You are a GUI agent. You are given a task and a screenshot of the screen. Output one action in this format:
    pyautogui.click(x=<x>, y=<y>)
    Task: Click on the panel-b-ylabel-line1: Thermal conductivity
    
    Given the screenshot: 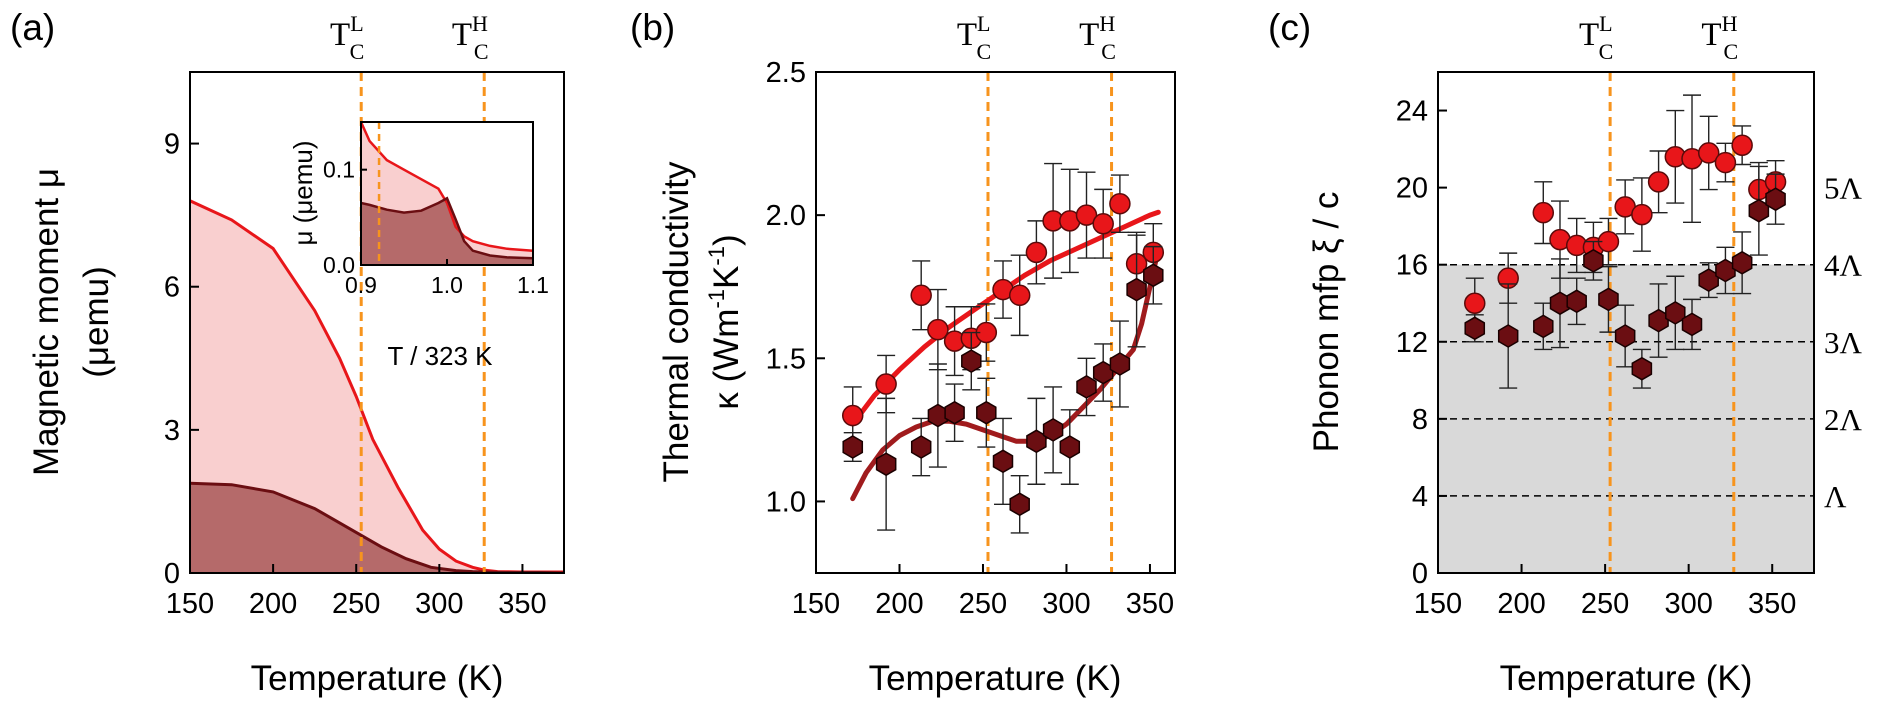 What is the action you would take?
    pyautogui.click(x=676, y=321)
    